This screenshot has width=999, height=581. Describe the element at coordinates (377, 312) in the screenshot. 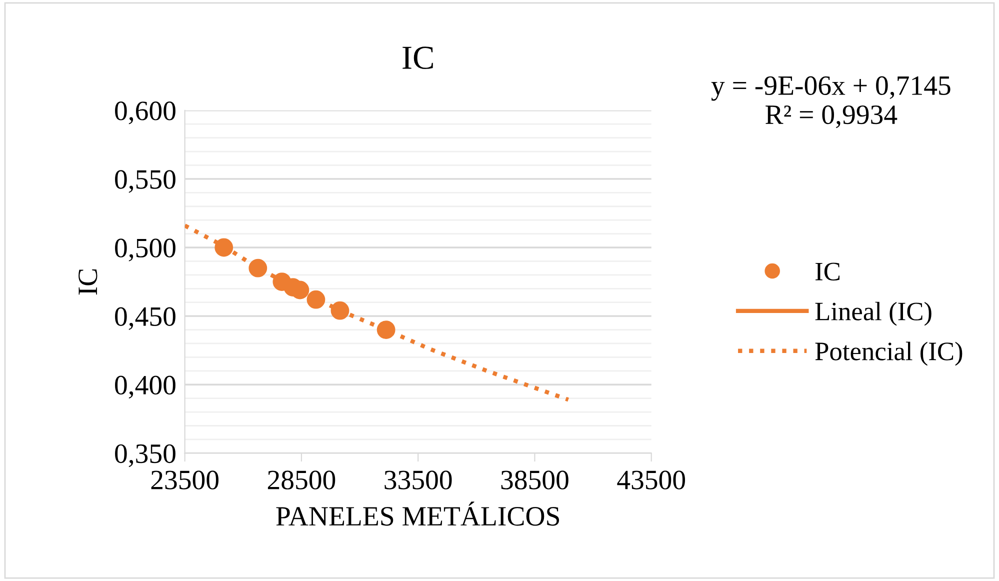

I see `line-series` at that location.